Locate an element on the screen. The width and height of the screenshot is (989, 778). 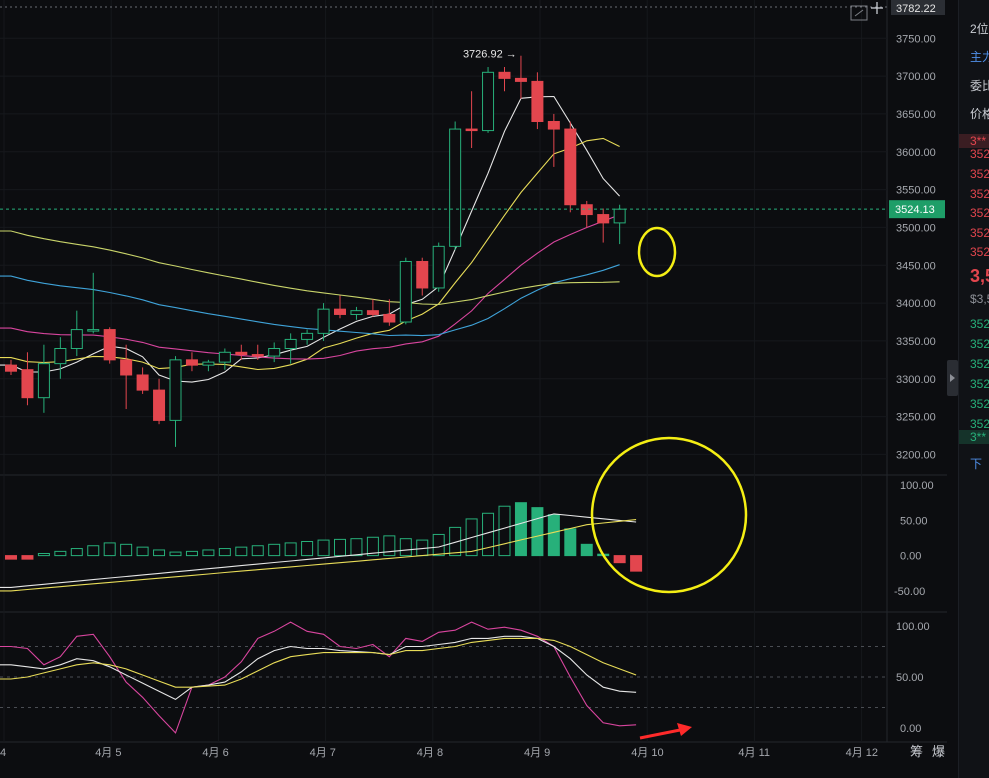
order-book-row: 下 is located at coordinates (976, 464).